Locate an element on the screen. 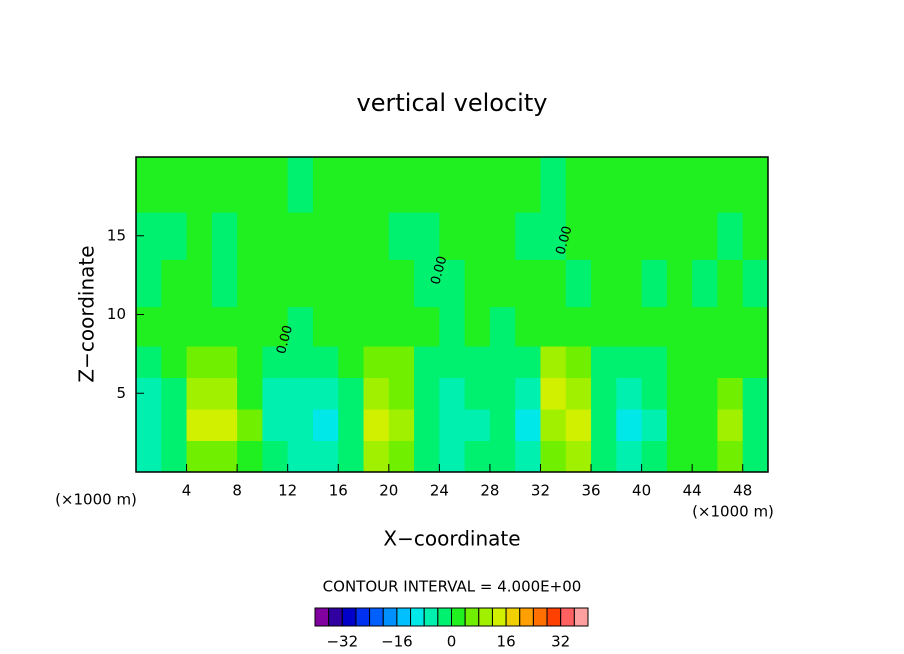 The width and height of the screenshot is (904, 654). x-tick-label: 8 is located at coordinates (237, 491).